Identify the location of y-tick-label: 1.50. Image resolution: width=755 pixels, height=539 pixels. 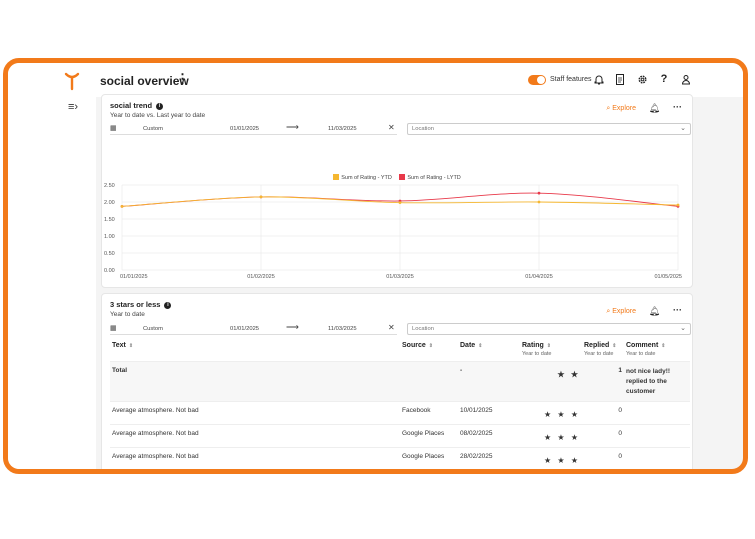
(109, 220).